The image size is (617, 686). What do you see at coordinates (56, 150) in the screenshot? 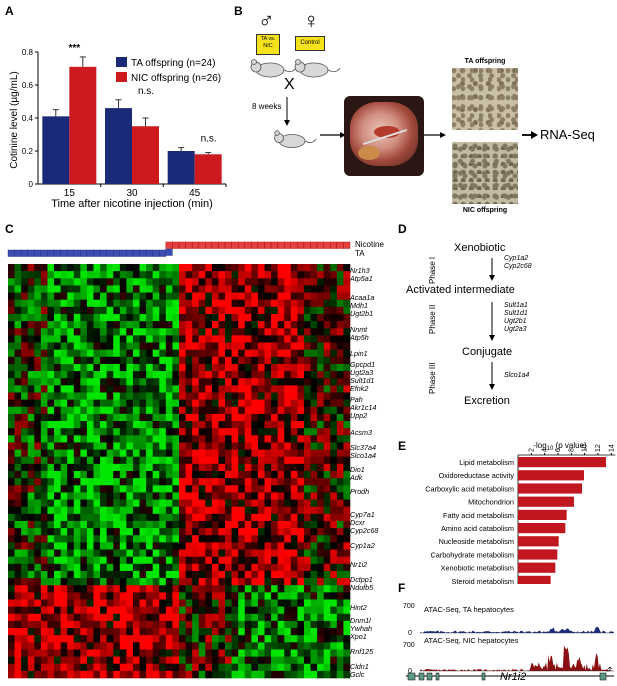
I see `panel-a-bar` at bounding box center [56, 150].